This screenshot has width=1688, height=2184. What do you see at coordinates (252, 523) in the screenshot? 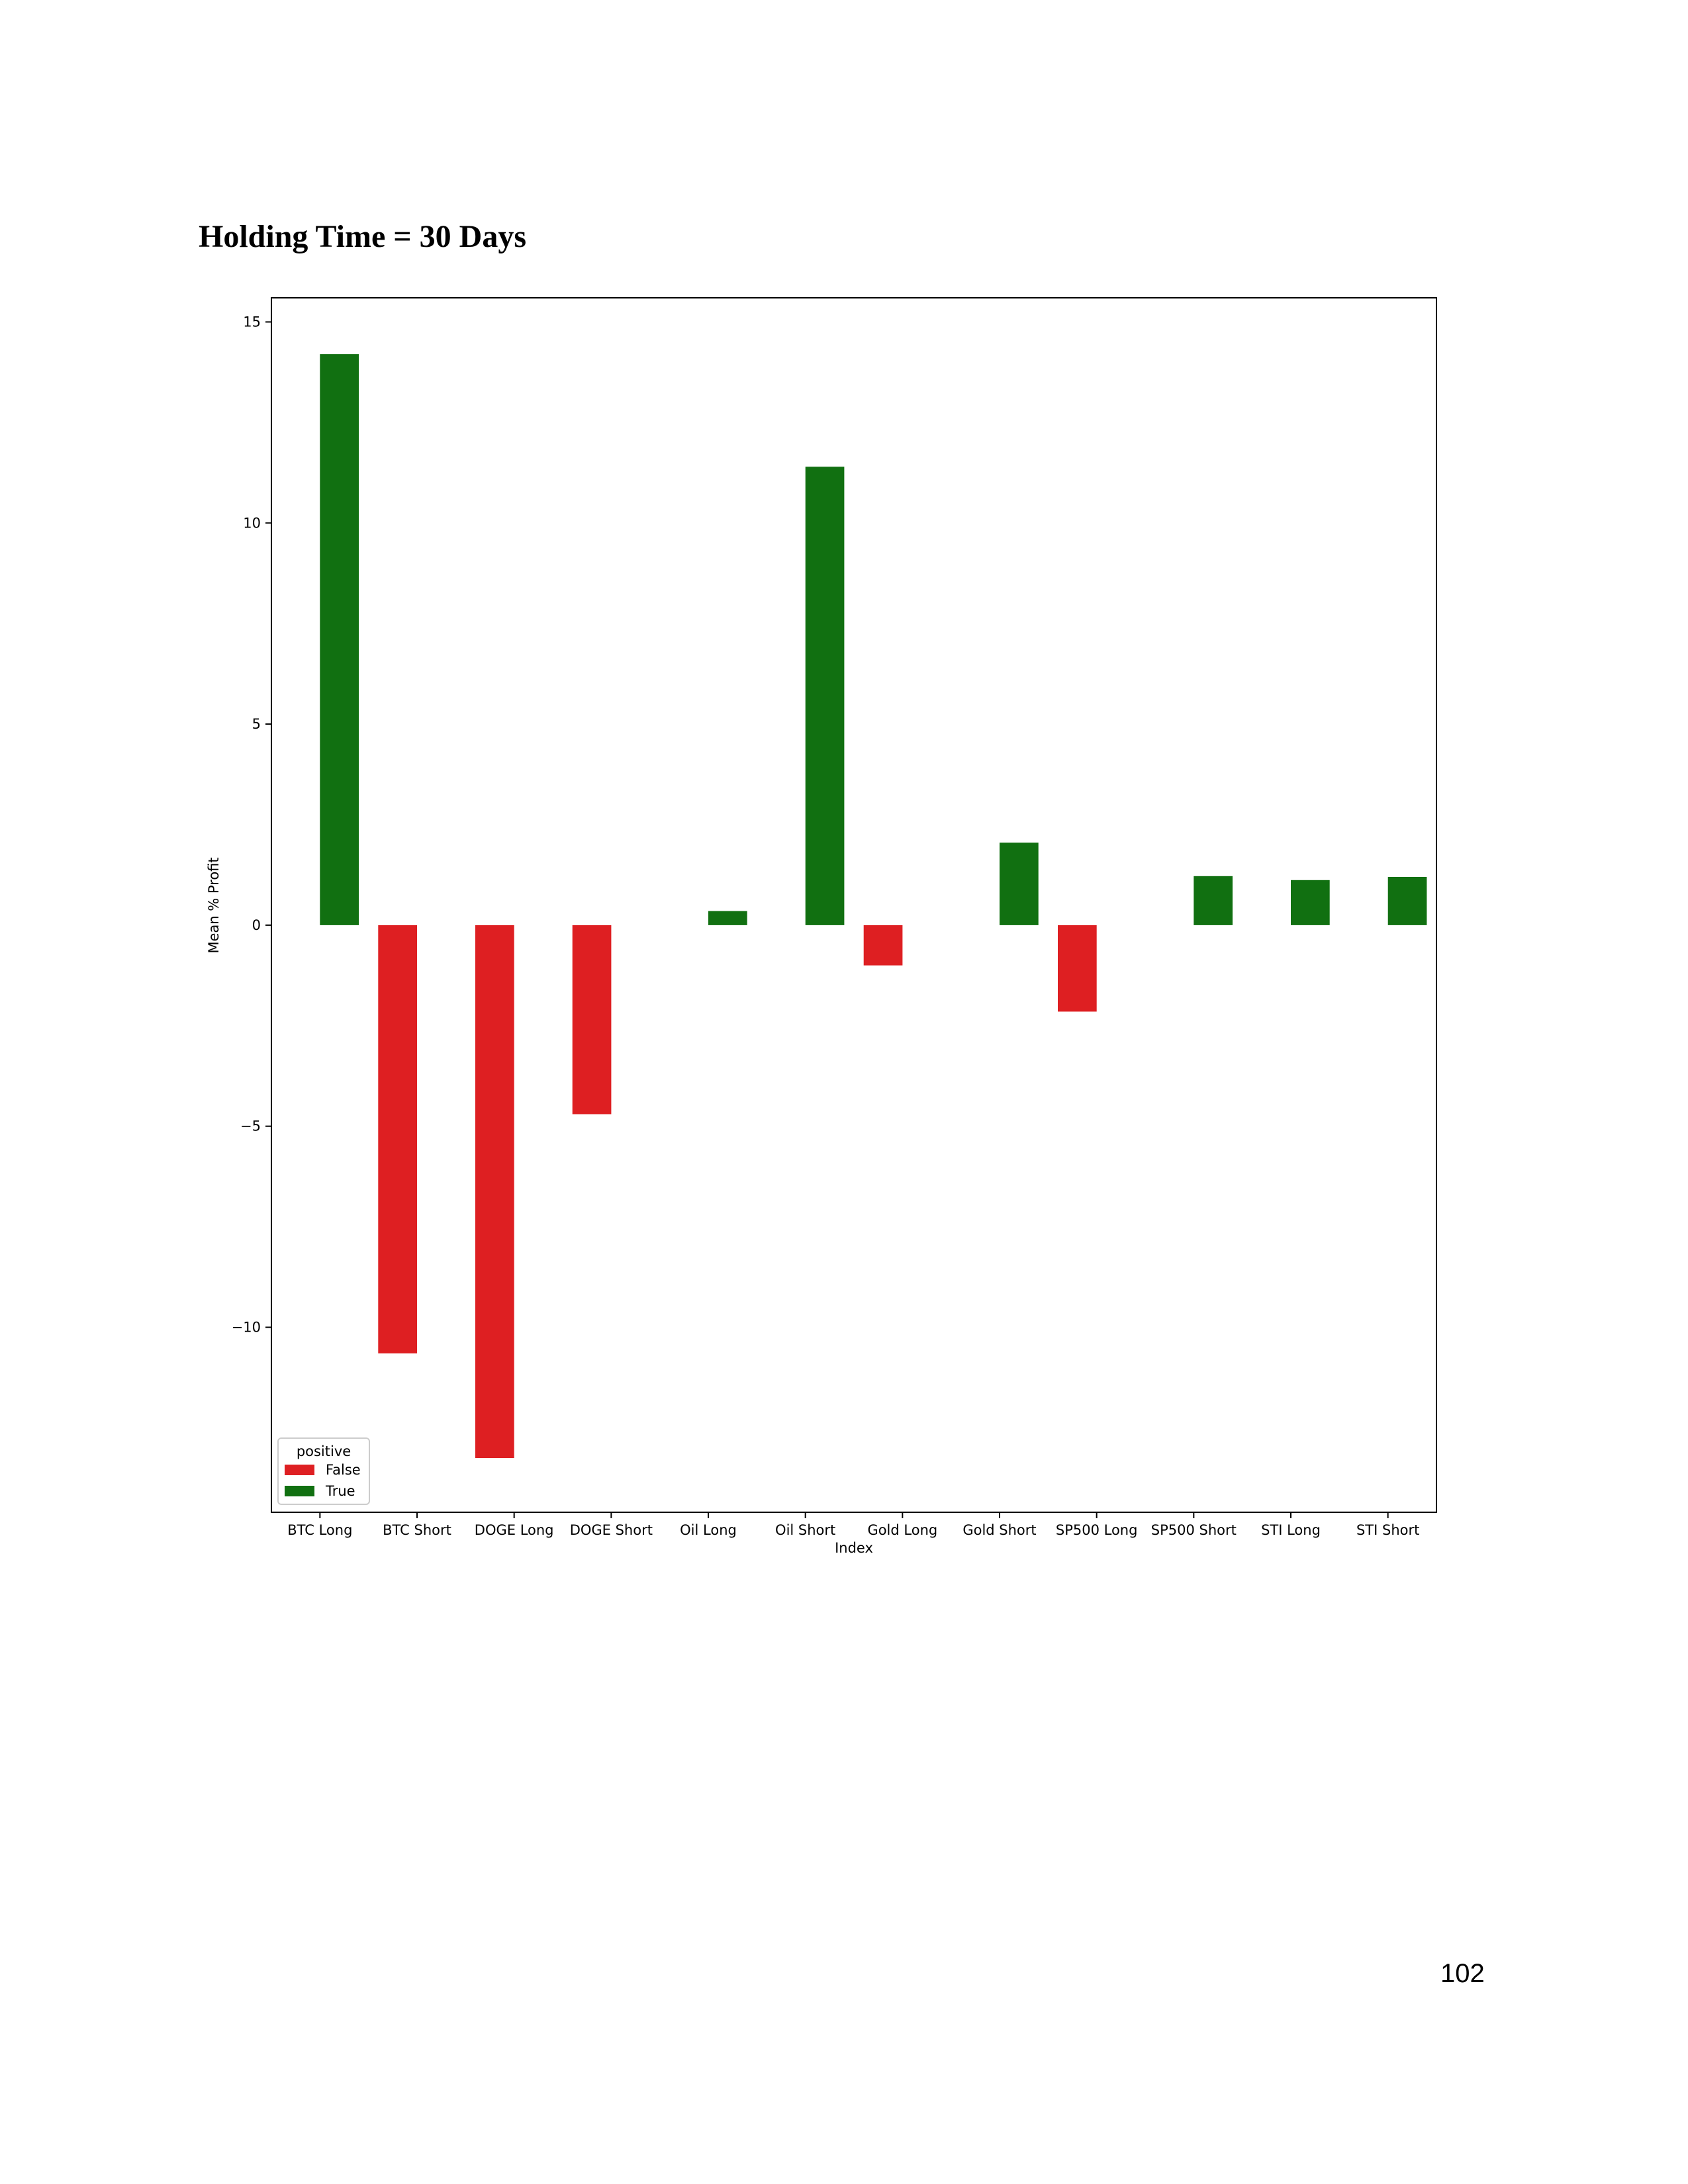
I see `y-tick-label: 10` at bounding box center [252, 523].